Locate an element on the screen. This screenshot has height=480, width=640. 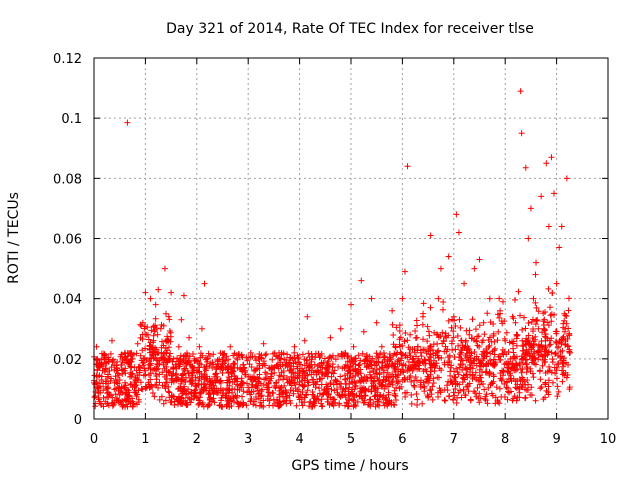
x-tick-label: 6 is located at coordinates (402, 439).